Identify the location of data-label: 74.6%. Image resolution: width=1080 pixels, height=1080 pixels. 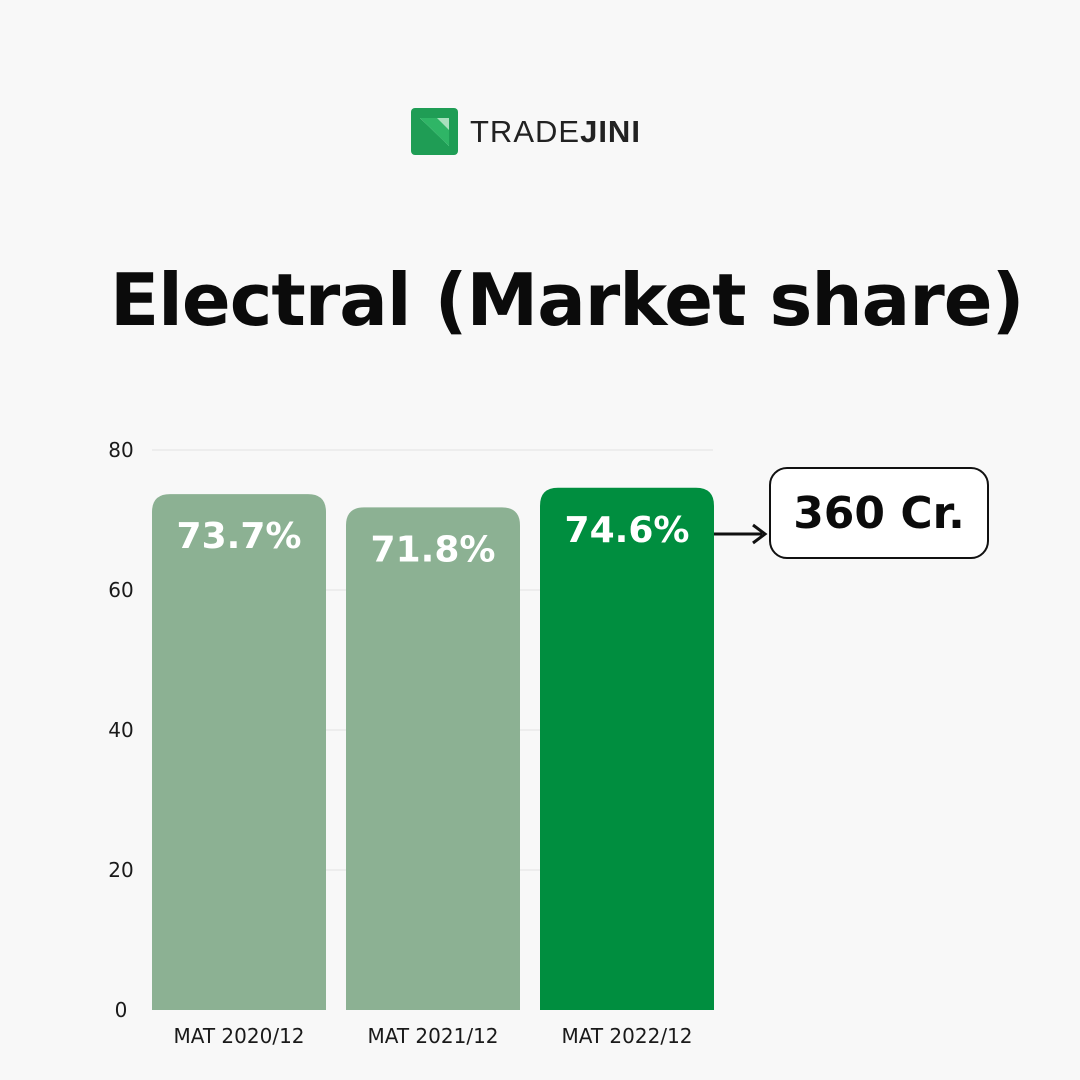
(627, 530).